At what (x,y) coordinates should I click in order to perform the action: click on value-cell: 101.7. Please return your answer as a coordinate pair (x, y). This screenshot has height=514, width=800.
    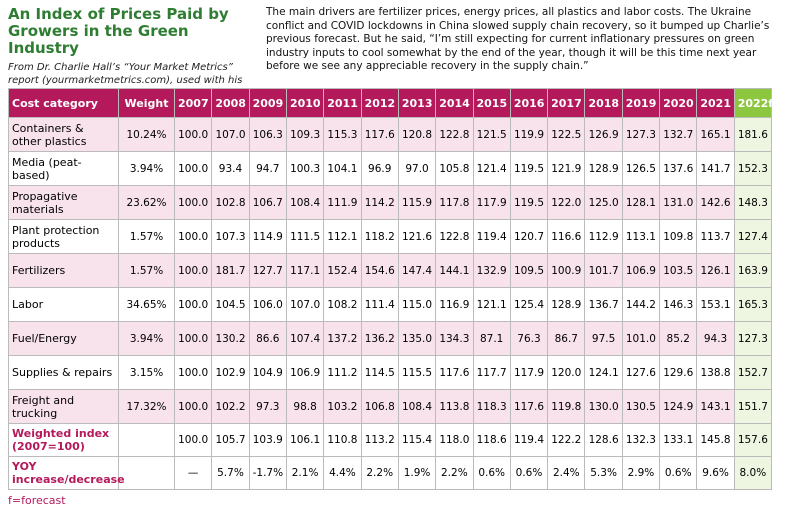
    Looking at the image, I should click on (603, 270).